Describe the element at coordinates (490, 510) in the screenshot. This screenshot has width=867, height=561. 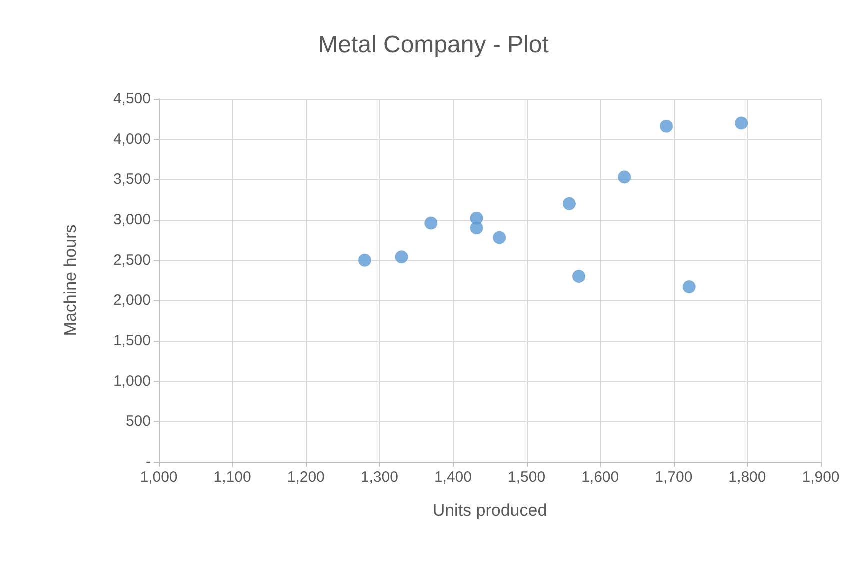
I see `x-axis-title: Units produced` at that location.